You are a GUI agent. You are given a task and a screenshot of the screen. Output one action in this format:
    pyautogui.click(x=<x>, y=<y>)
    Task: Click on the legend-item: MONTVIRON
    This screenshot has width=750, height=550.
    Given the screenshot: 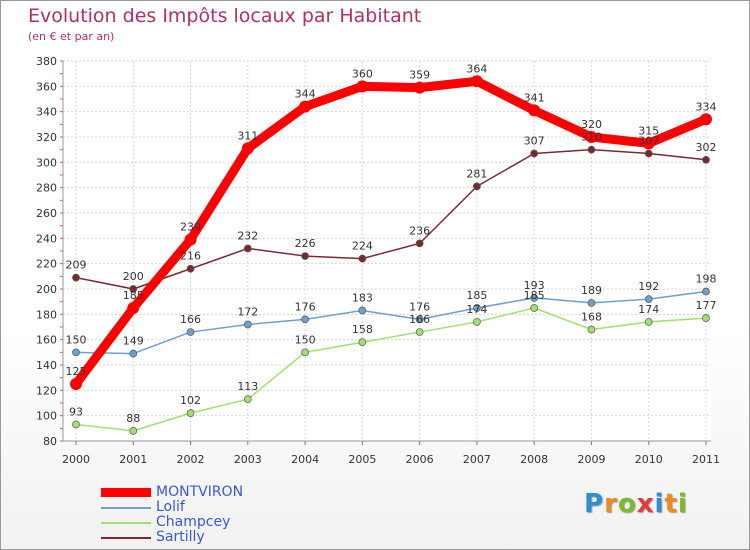 What is the action you would take?
    pyautogui.click(x=172, y=492)
    